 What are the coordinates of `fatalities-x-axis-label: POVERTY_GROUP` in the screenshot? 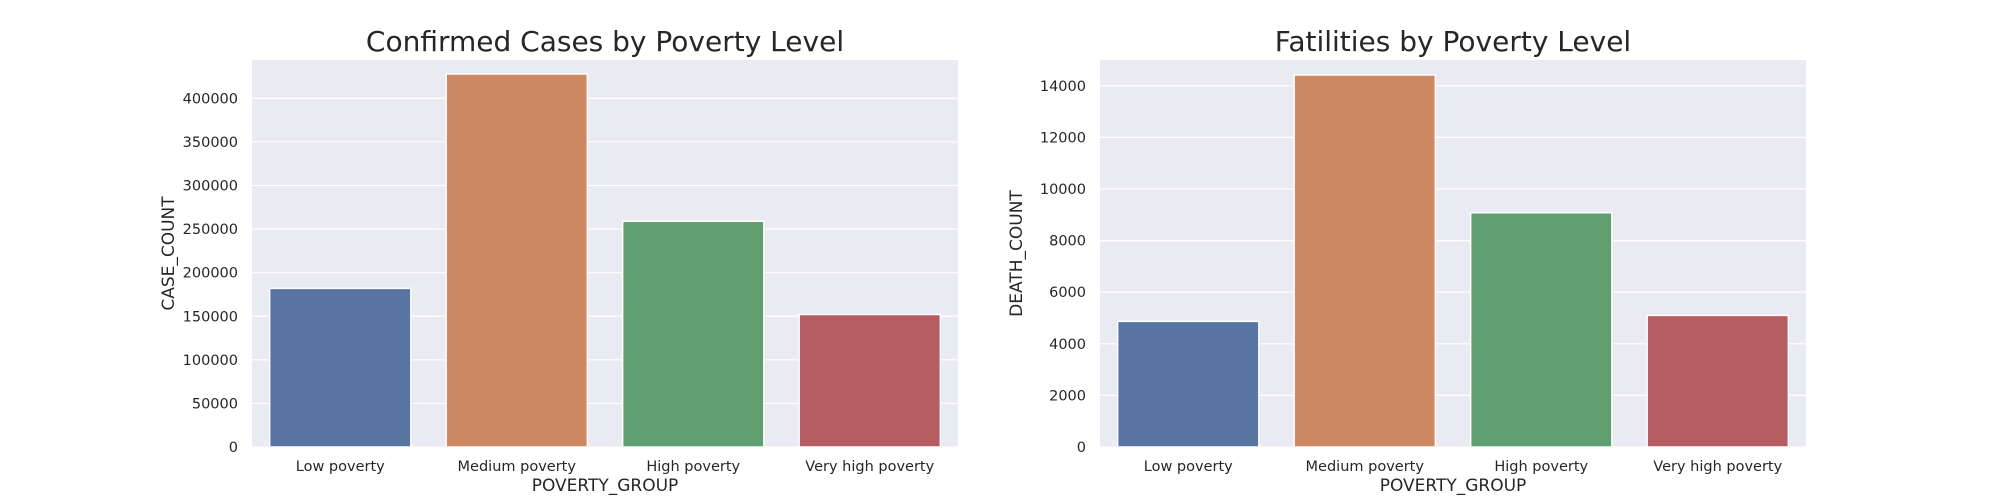 It's located at (1453, 486).